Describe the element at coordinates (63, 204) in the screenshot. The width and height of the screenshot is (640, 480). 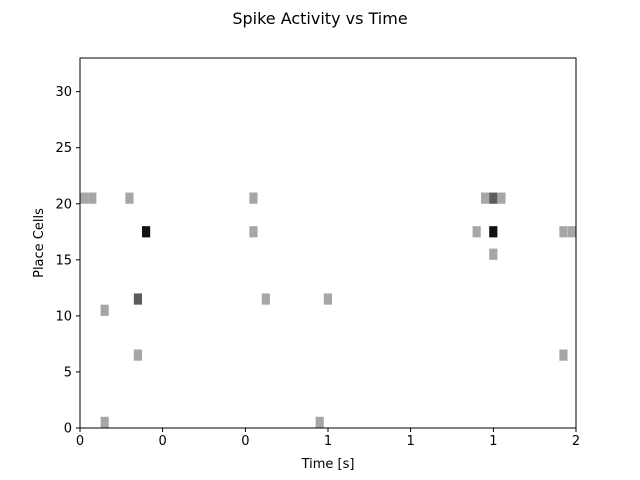
I see `y-tick-label: 20` at that location.